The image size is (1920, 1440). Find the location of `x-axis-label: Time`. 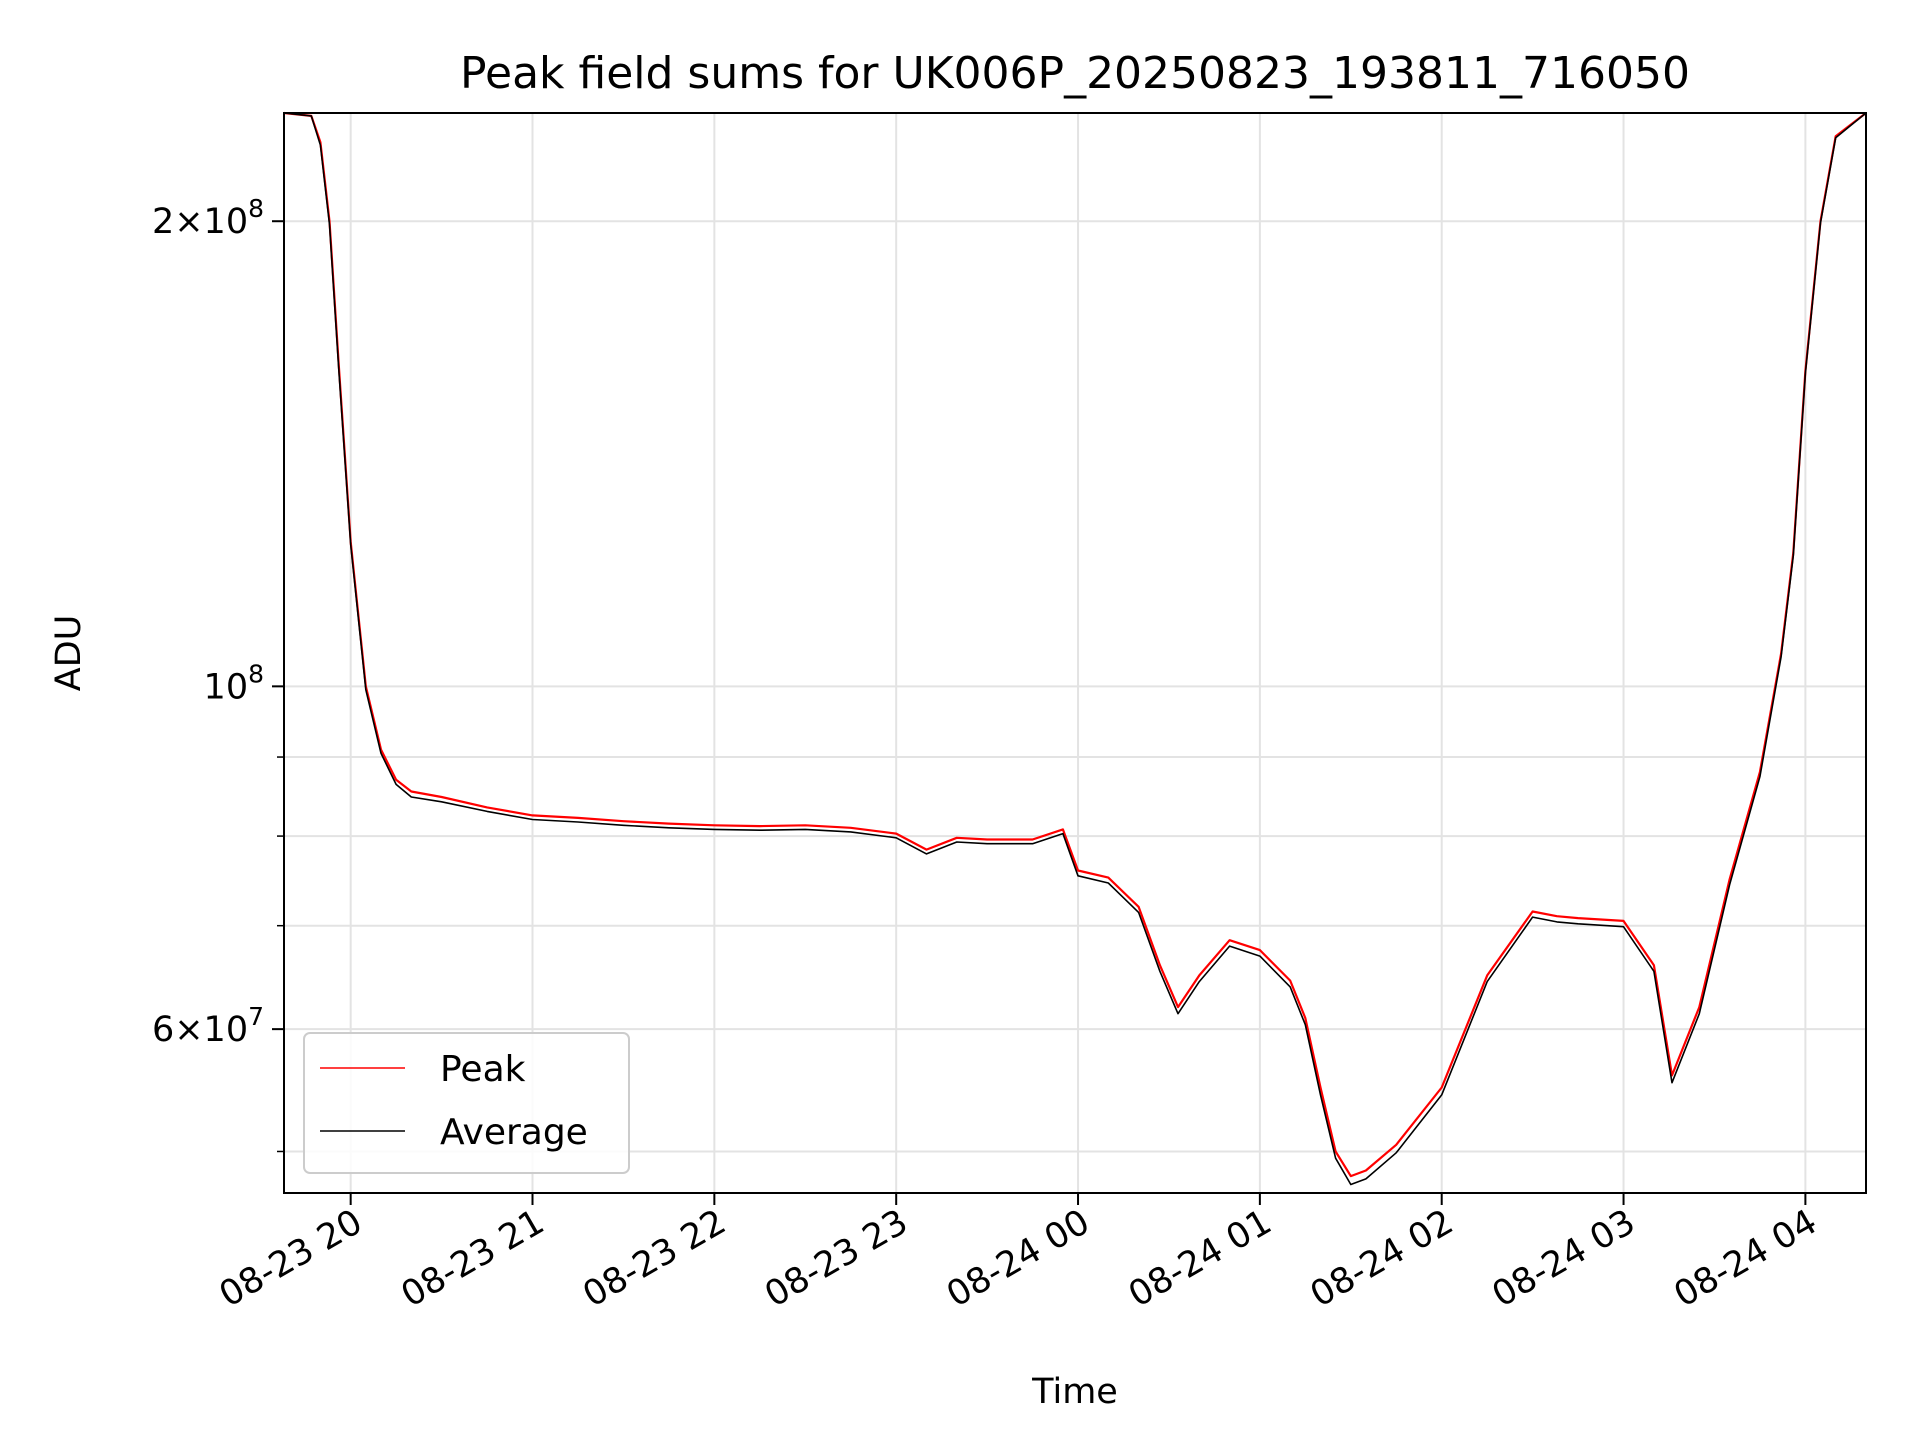

x-axis-label: Time is located at coordinates (1074, 1392).